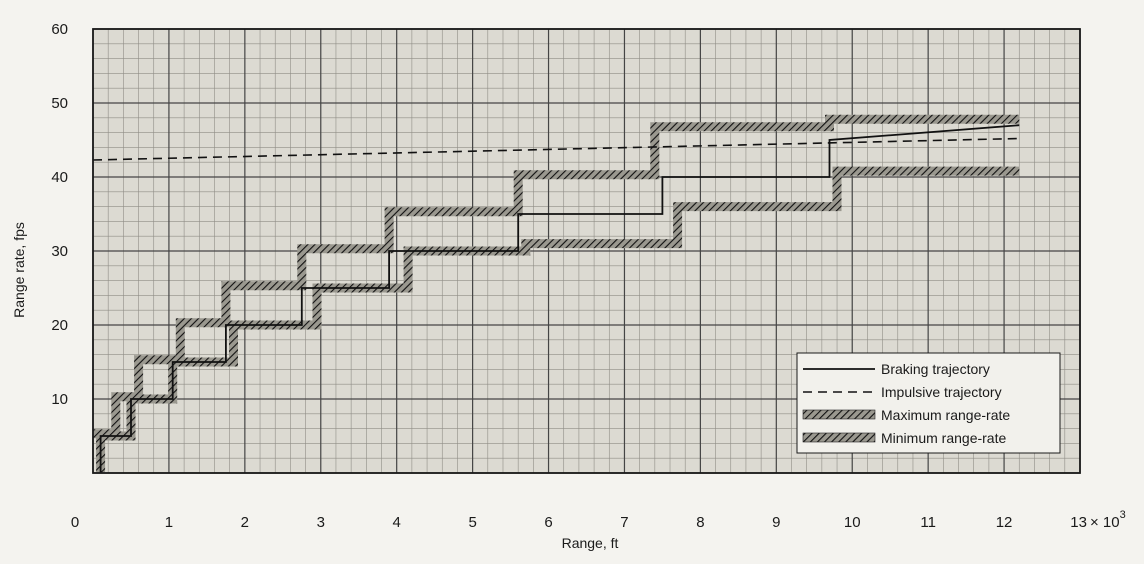 The width and height of the screenshot is (1144, 564). I want to click on x-tick-label: 8, so click(700, 522).